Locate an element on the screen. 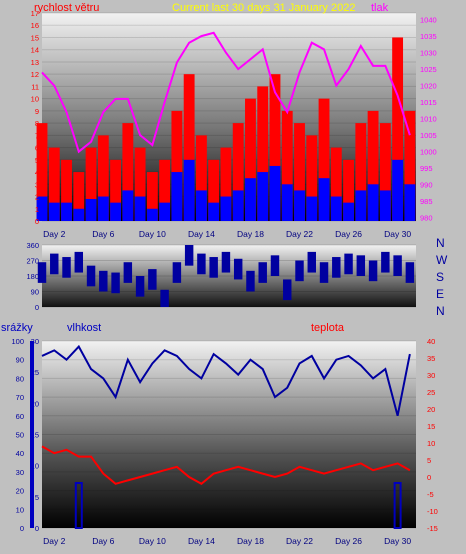 The width and height of the screenshot is (466, 554). pressure-tick: 1000 is located at coordinates (428, 152).